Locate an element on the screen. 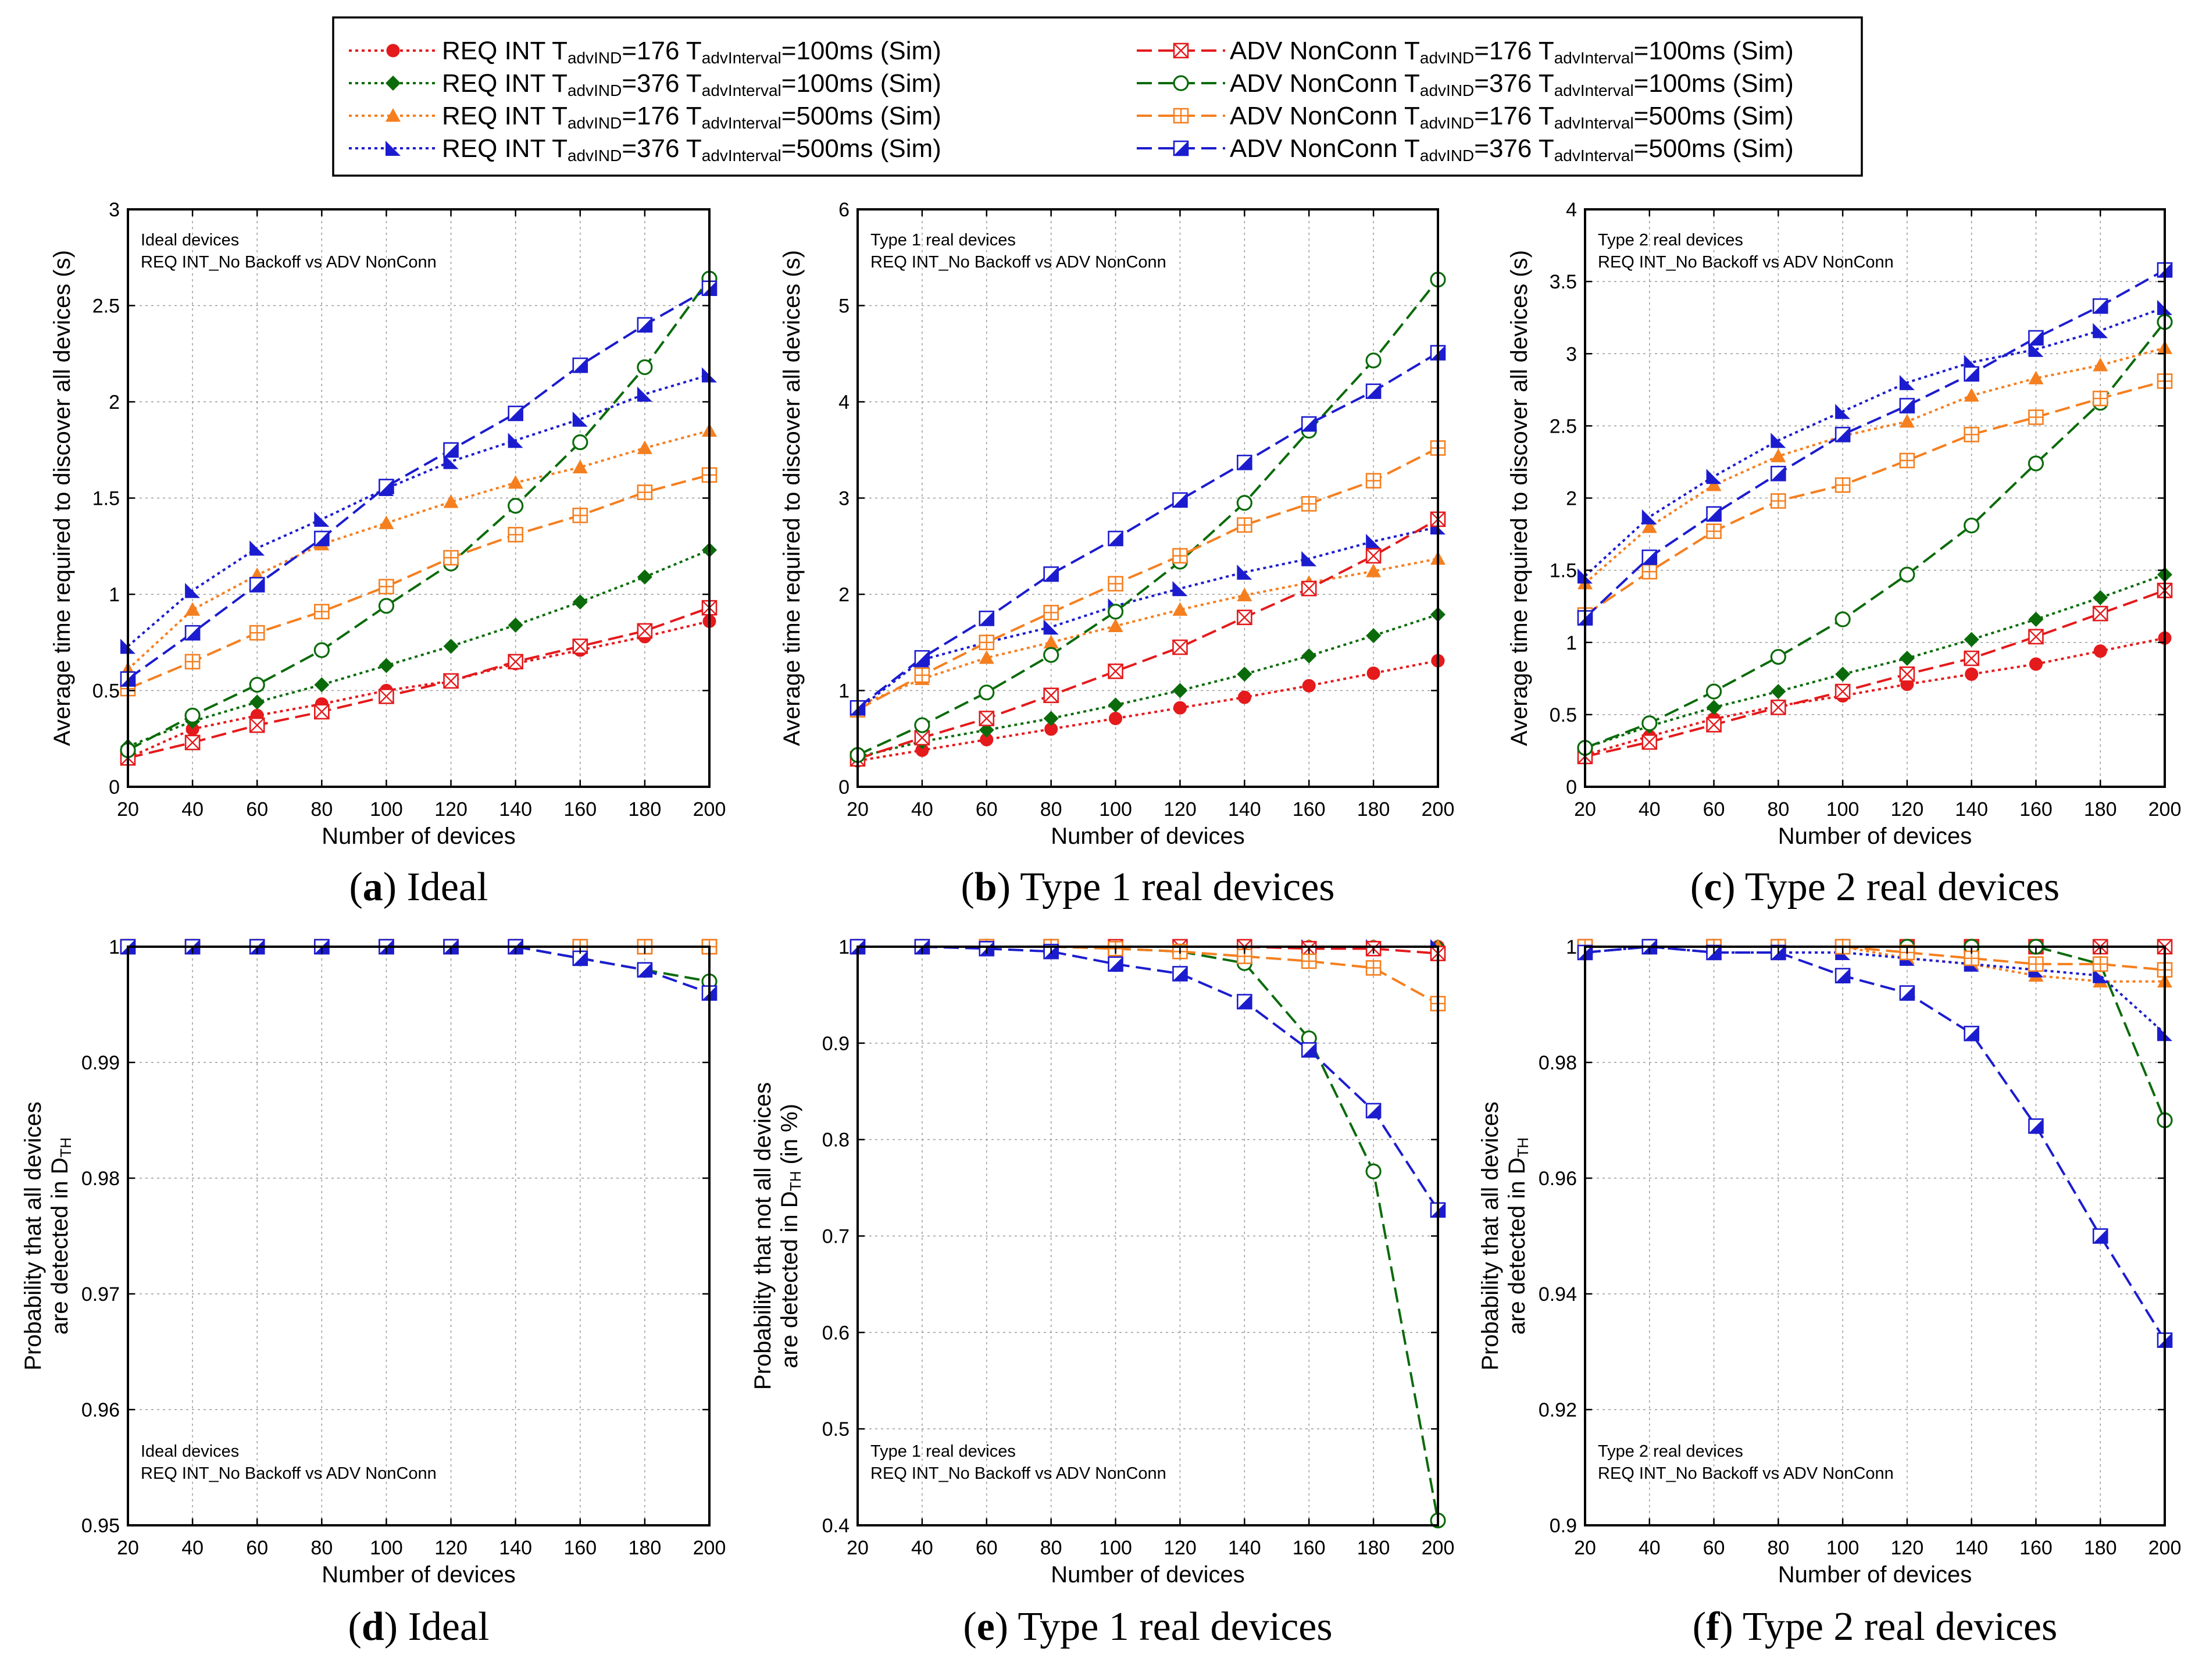  series-s4 is located at coordinates (1875, 442).